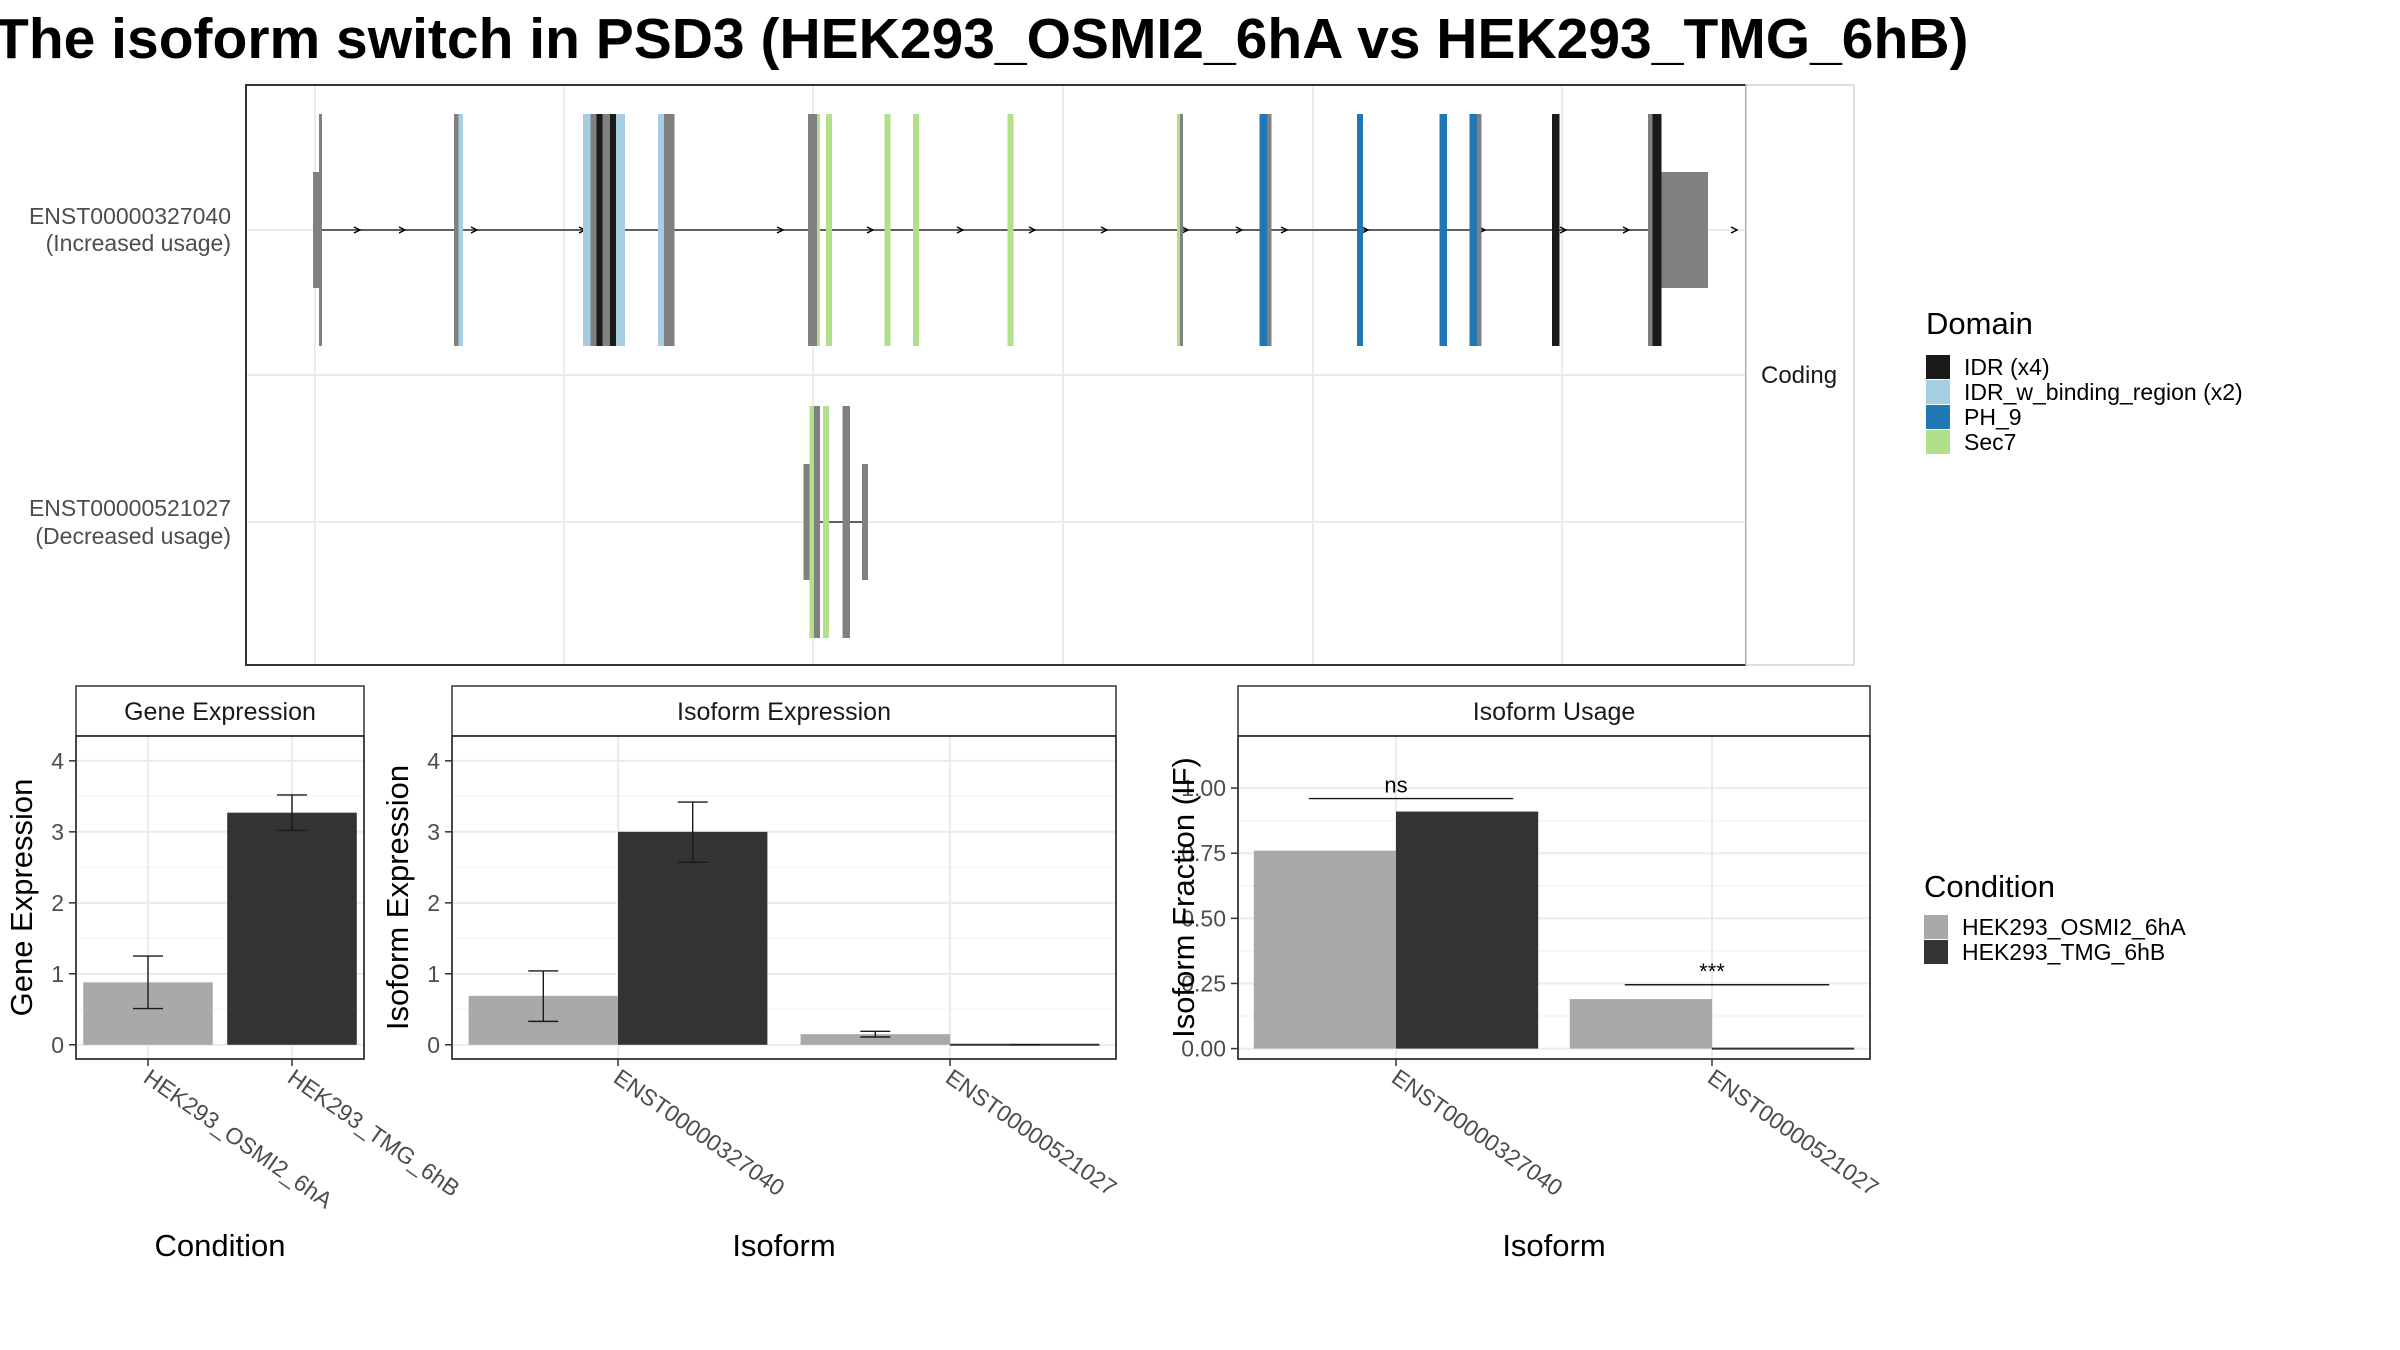 The width and height of the screenshot is (2400, 1350). What do you see at coordinates (1938, 367) in the screenshot?
I see `legend-swatch-IDR` at bounding box center [1938, 367].